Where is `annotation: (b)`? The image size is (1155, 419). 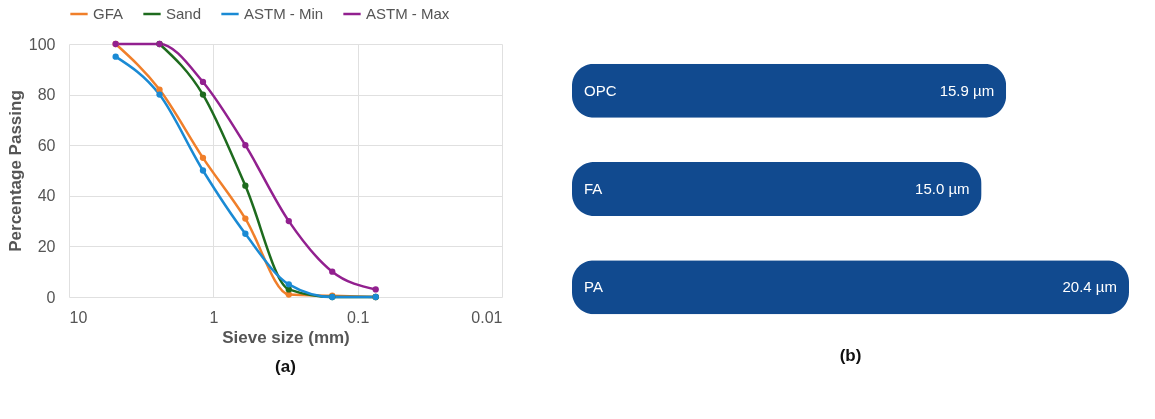
annotation: (b) is located at coordinates (850, 355).